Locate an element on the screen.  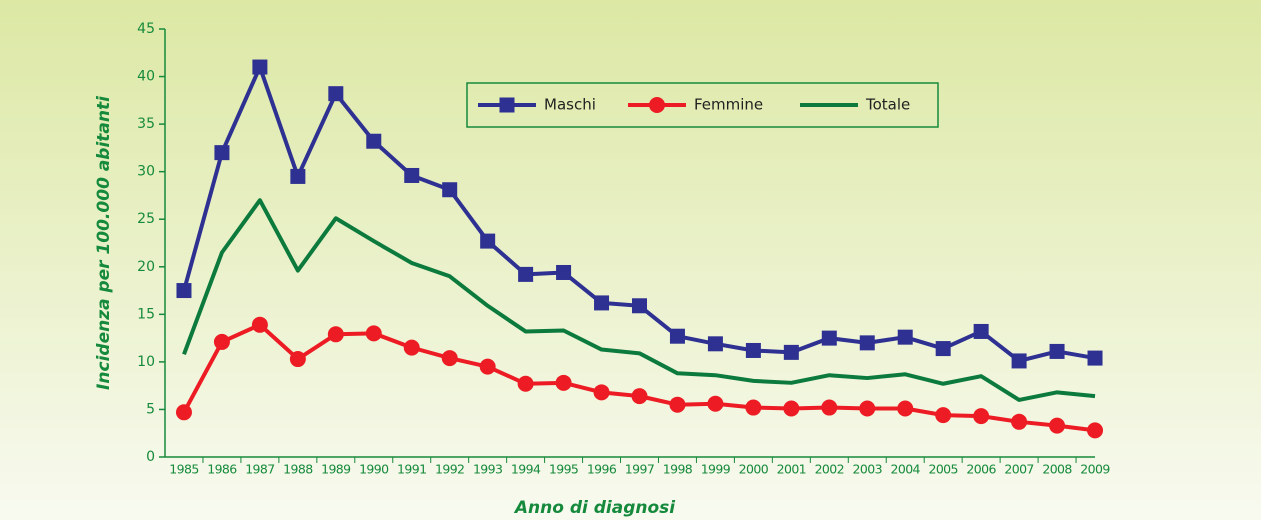
legend-label: Maschi is located at coordinates (570, 105).